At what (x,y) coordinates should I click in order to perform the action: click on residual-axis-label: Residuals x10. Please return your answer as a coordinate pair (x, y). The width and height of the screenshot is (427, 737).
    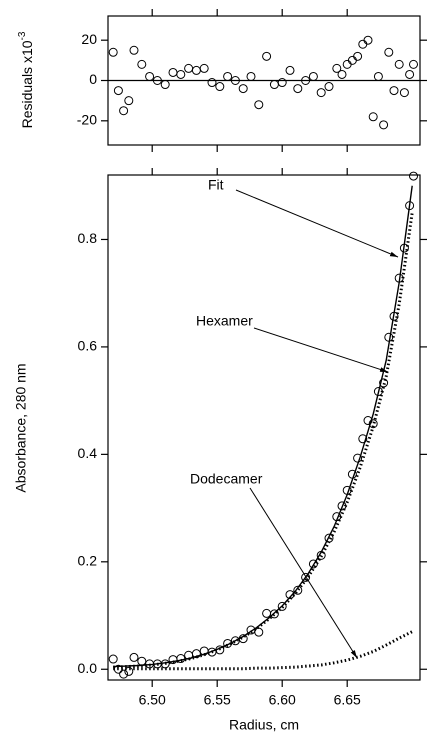
    Looking at the image, I should click on (27, 84).